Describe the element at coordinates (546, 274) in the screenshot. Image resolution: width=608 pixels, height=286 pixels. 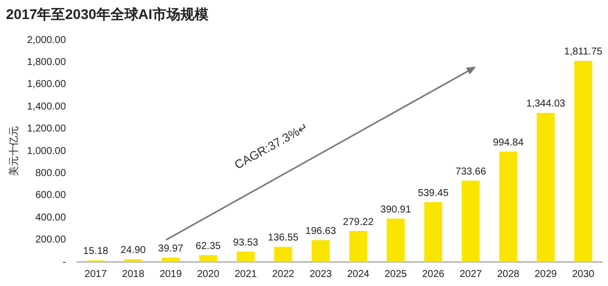
I see `x-tick-label: 2029` at that location.